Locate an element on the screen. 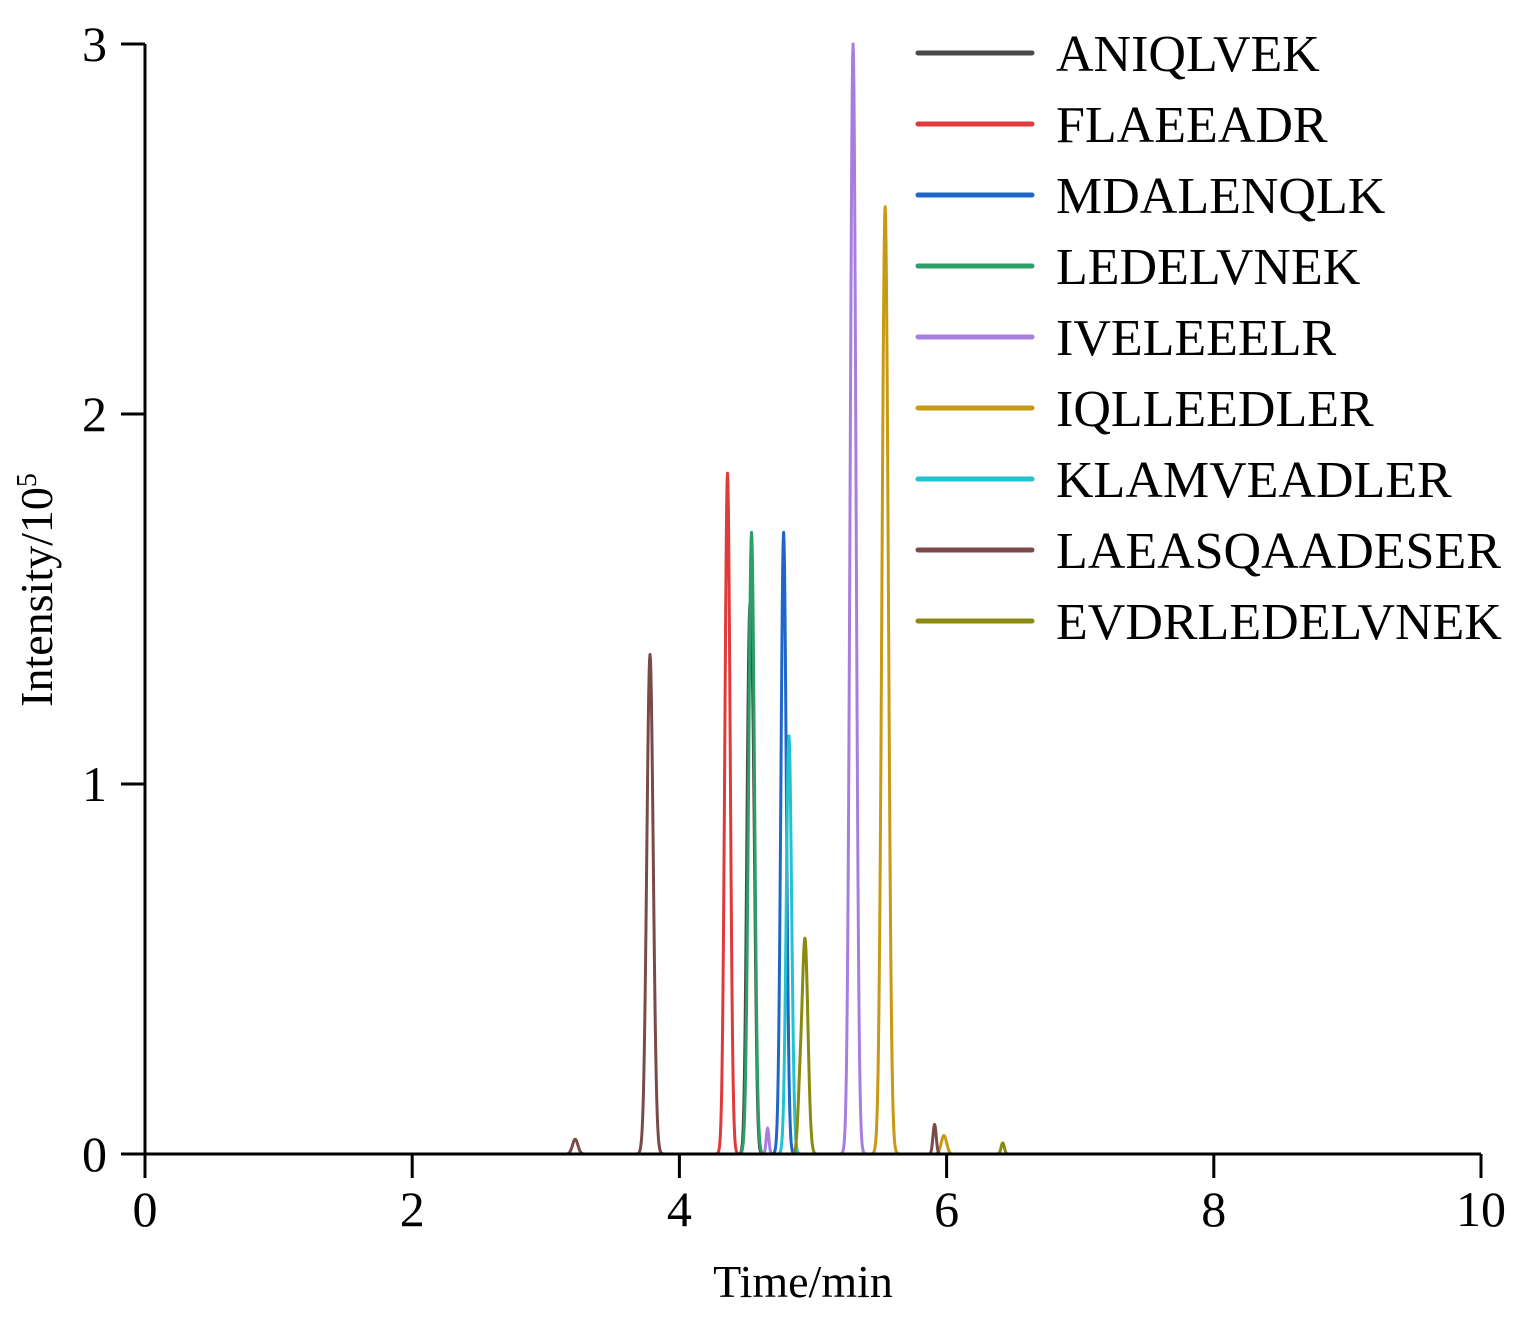  legend-label-iqlleedler: IQLLEEDLER is located at coordinates (1215, 409).